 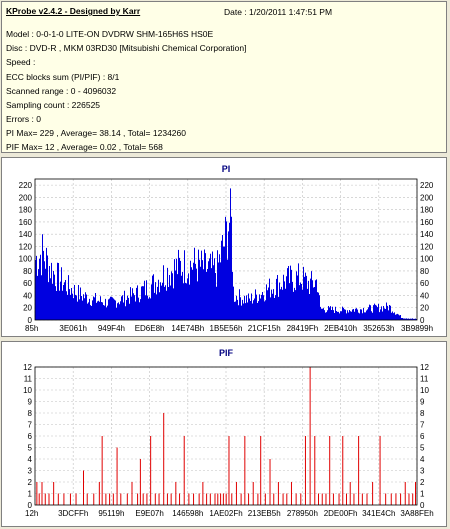 What do you see at coordinates (21, 62) in the screenshot?
I see `speed-info: Speed :` at bounding box center [21, 62].